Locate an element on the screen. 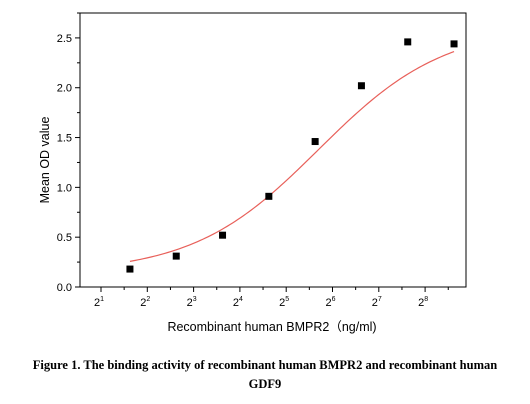 Image resolution: width=530 pixels, height=404 pixels. y-axis-ticks: 0.0 0.5 1.0 1.5 2.0 2.5 is located at coordinates (68, 153).